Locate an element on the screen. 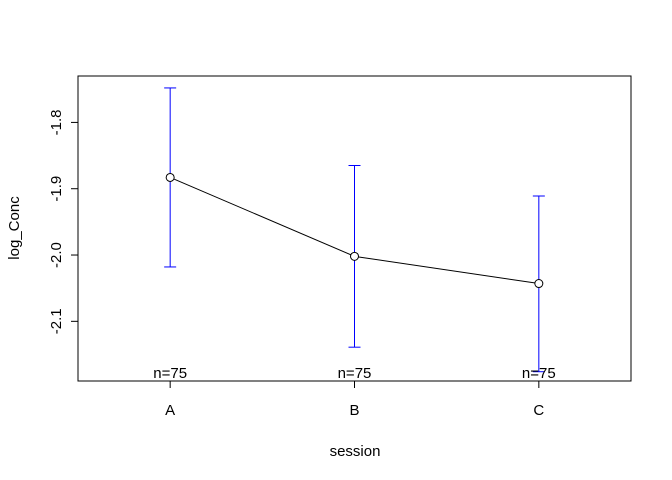 The height and width of the screenshot is (480, 672). data-points is located at coordinates (354, 230).